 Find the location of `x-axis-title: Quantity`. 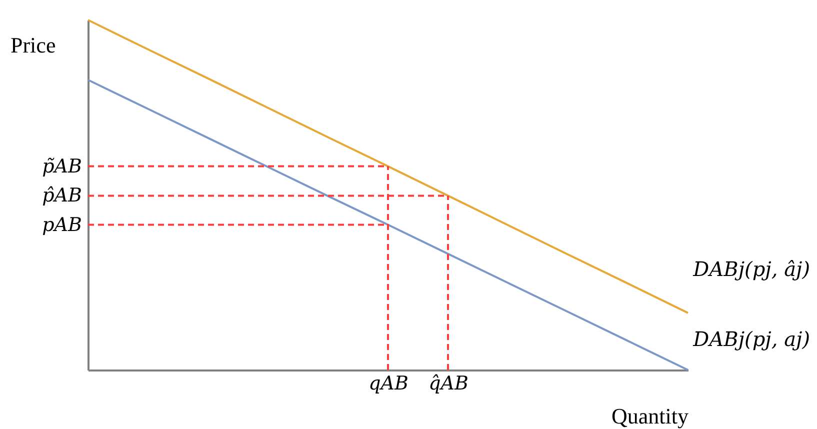

x-axis-title: Quantity is located at coordinates (650, 416).